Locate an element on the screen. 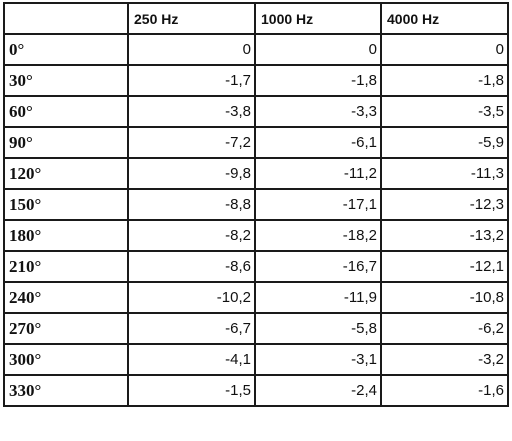 This screenshot has height=441, width=512. table-row: 90° -7,2 -6,1 -5,9 is located at coordinates (256, 142).